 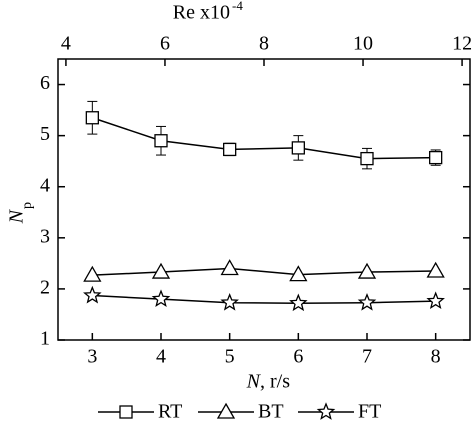 What do you see at coordinates (27, 205) in the screenshot?
I see `y-label-subscript: p` at bounding box center [27, 205].